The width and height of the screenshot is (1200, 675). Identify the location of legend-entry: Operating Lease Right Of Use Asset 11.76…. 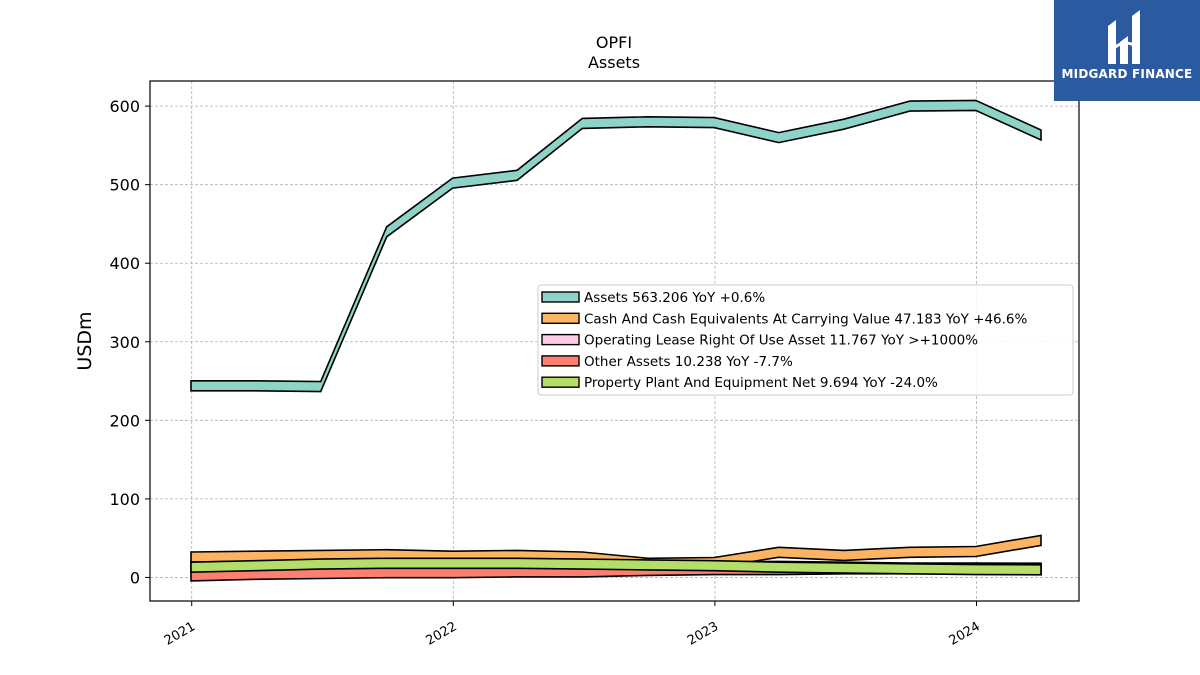
(781, 341).